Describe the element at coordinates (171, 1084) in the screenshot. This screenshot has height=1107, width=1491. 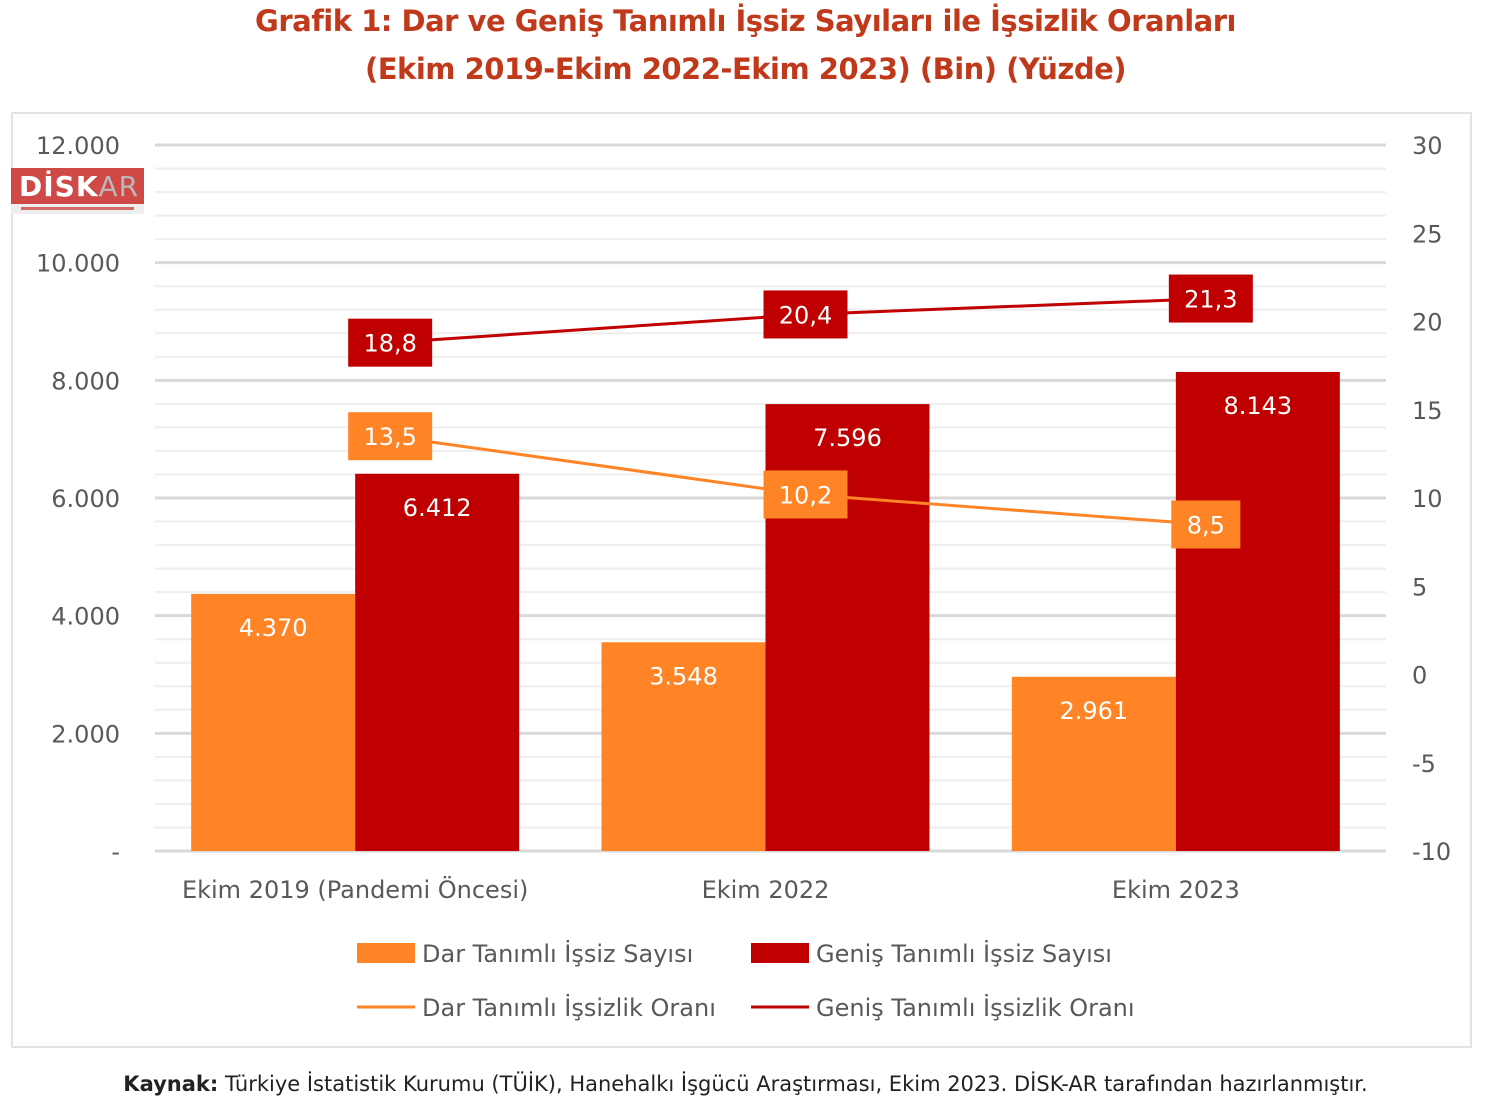
I see `source-label: Kaynak:` at that location.